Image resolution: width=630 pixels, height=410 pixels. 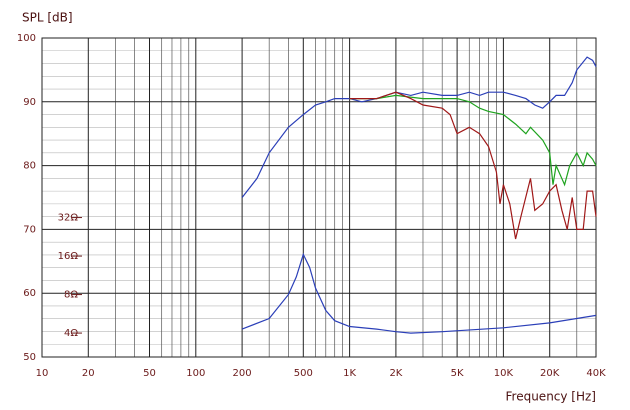 I want to click on x-tick-label: 50, so click(x=149, y=373).